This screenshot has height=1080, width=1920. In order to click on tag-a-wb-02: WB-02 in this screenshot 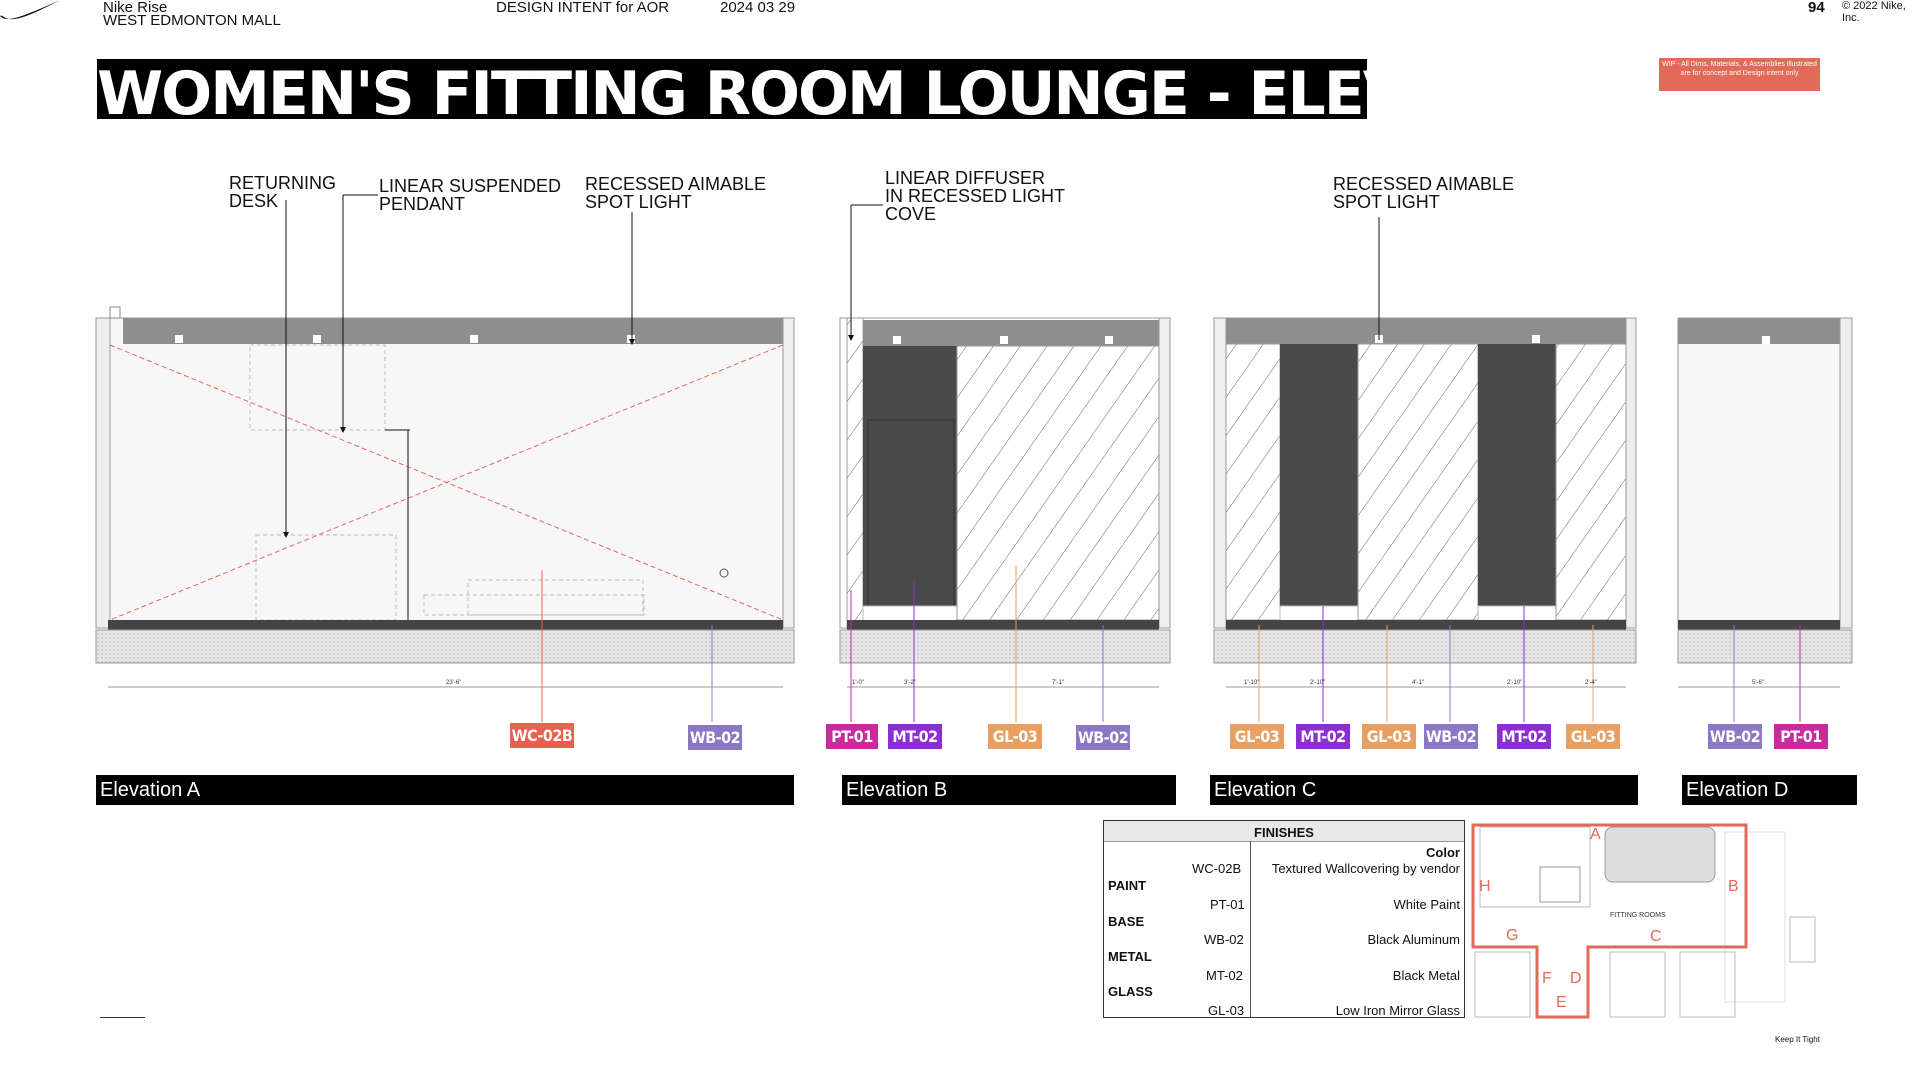, I will do `click(715, 737)`.